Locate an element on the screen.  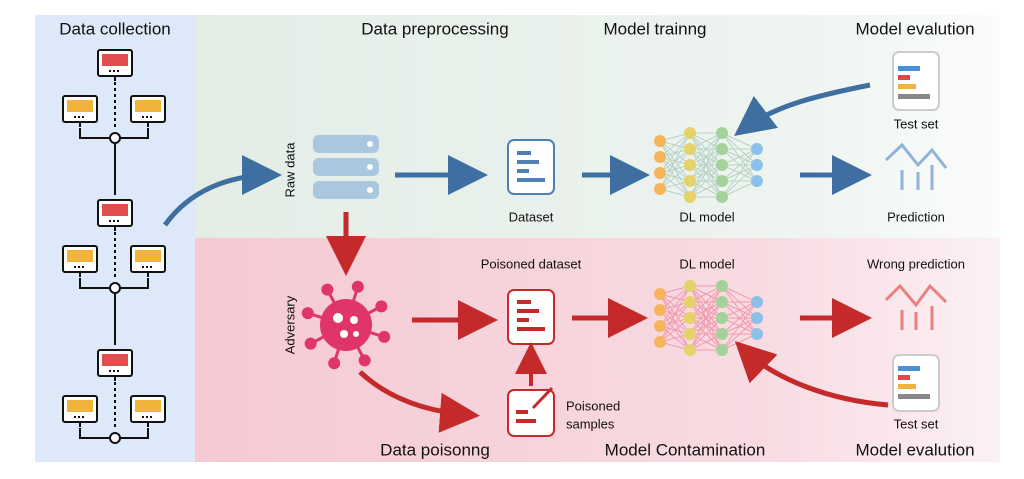
database-icon is located at coordinates (346, 167).